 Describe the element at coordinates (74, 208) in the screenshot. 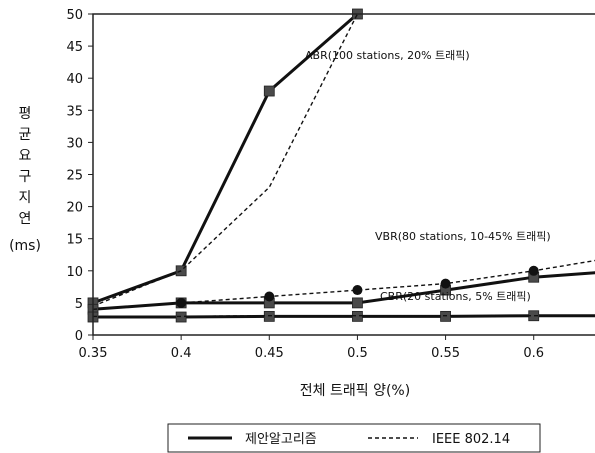

I see `y-tick-label: 20` at that location.